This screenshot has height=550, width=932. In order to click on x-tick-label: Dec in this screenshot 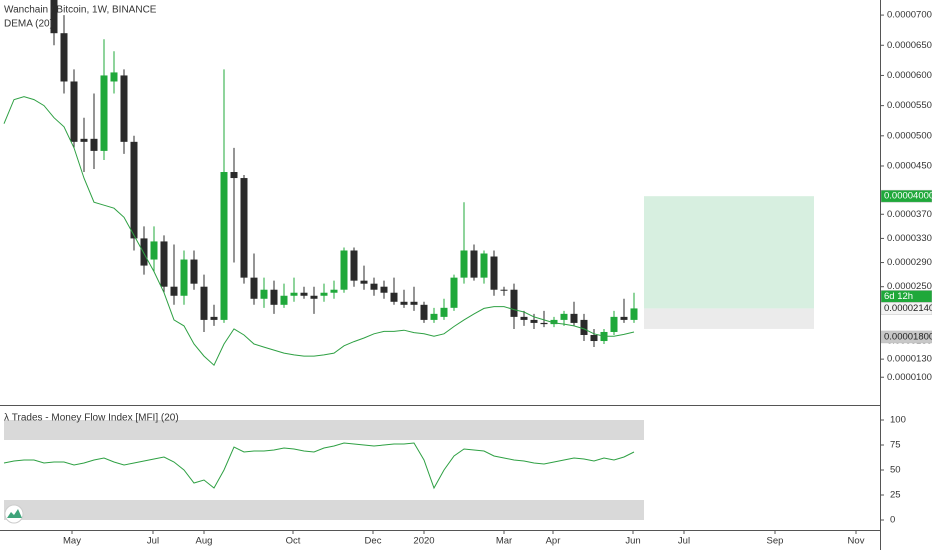, I will do `click(373, 541)`.